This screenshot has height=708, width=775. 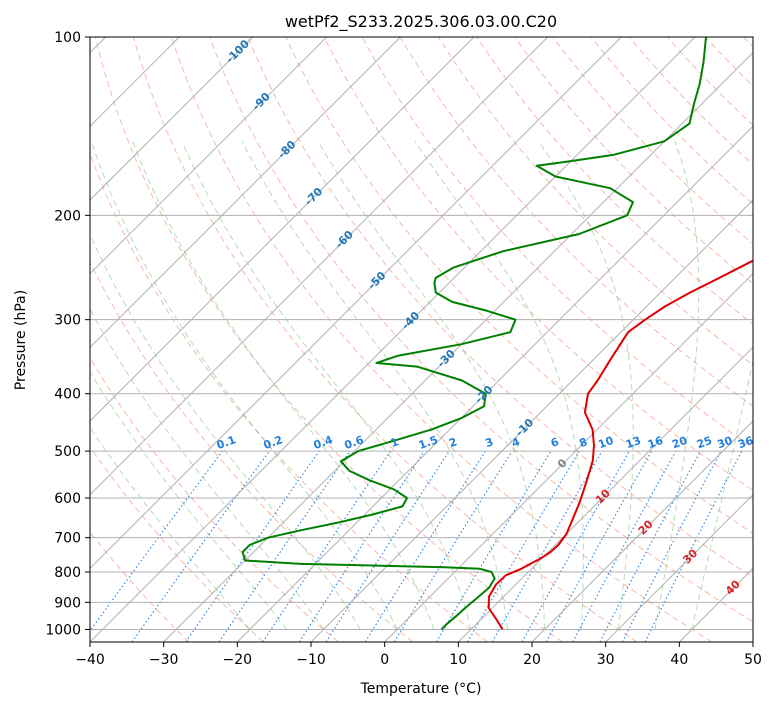 I want to click on x-tick-label: 30, so click(x=606, y=660).